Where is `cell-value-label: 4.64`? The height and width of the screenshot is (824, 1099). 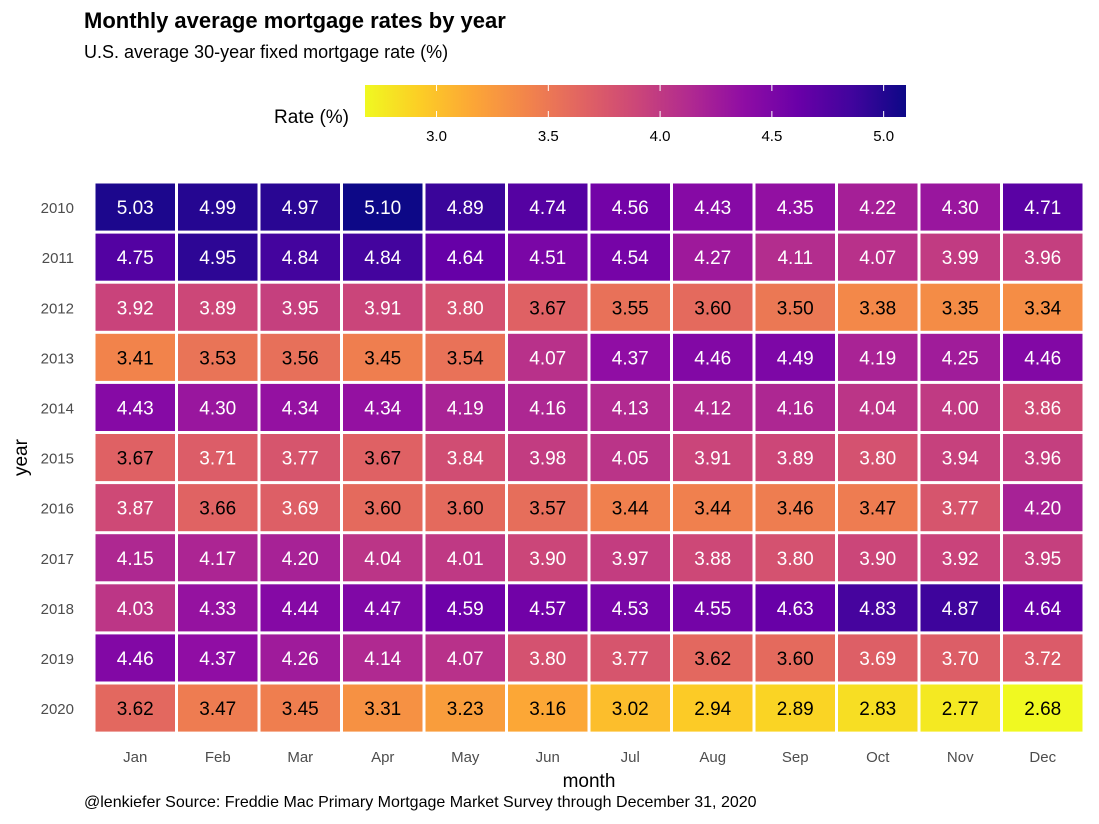
cell-value-label: 4.64 is located at coordinates (465, 258).